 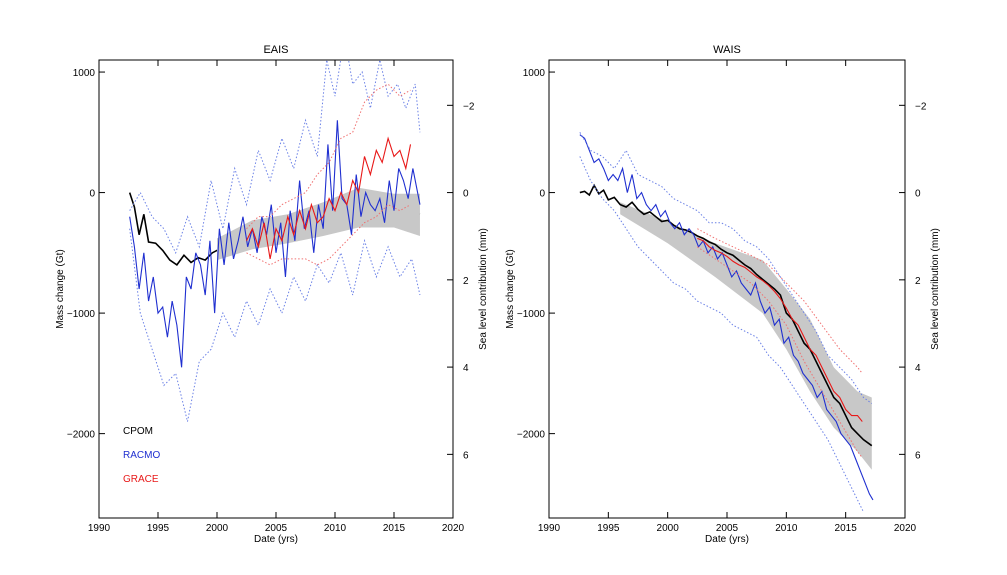 I want to click on series-band-cpom-uncertainty, so click(x=746, y=336).